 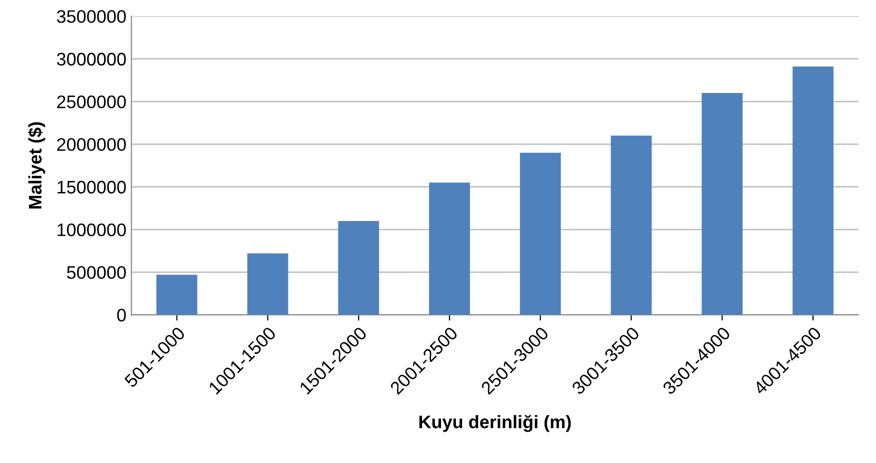 I want to click on y-tick-label: 2500000, so click(x=91, y=101).